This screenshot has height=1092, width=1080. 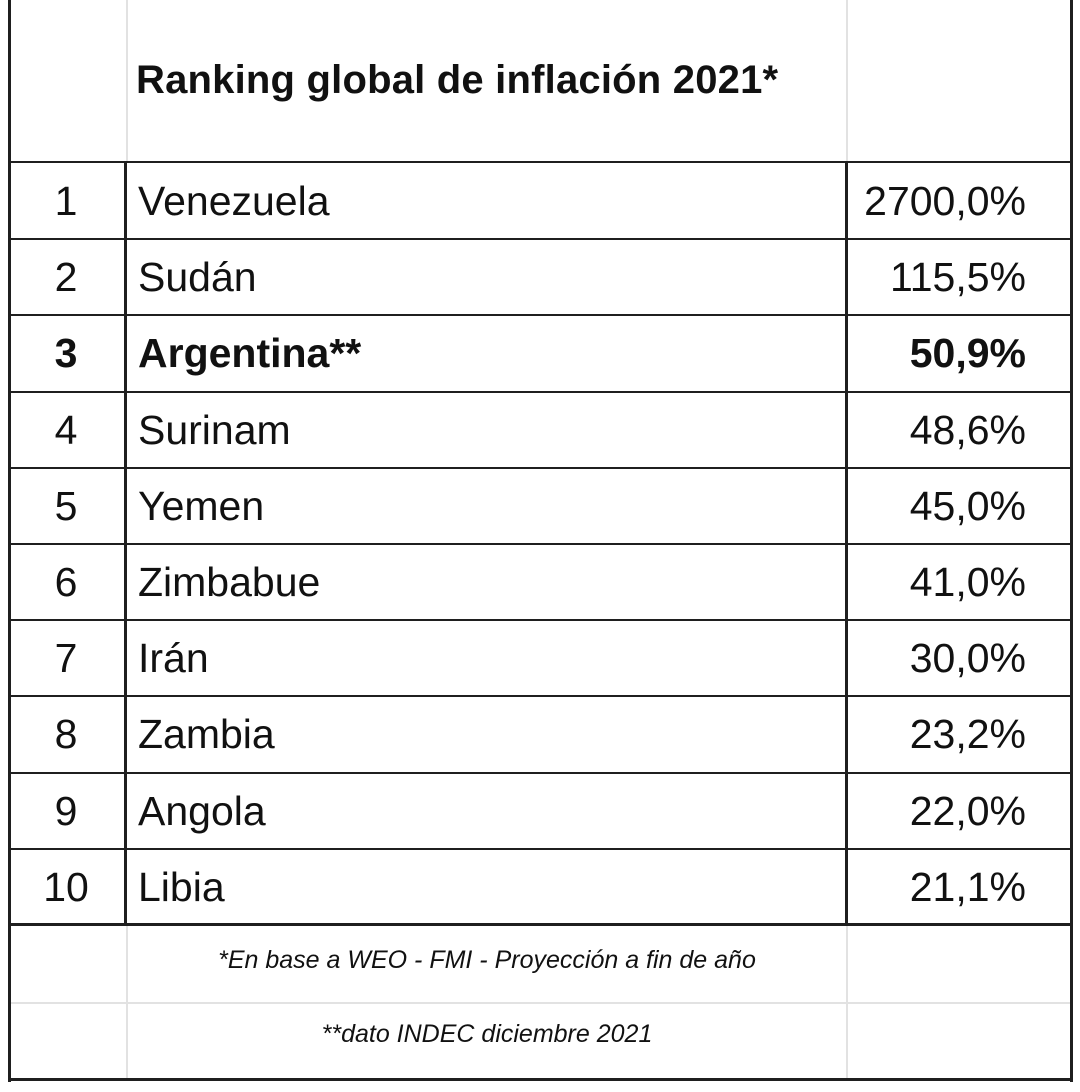 What do you see at coordinates (967, 582) in the screenshot?
I see `inflation-value-cell: 41,0%` at bounding box center [967, 582].